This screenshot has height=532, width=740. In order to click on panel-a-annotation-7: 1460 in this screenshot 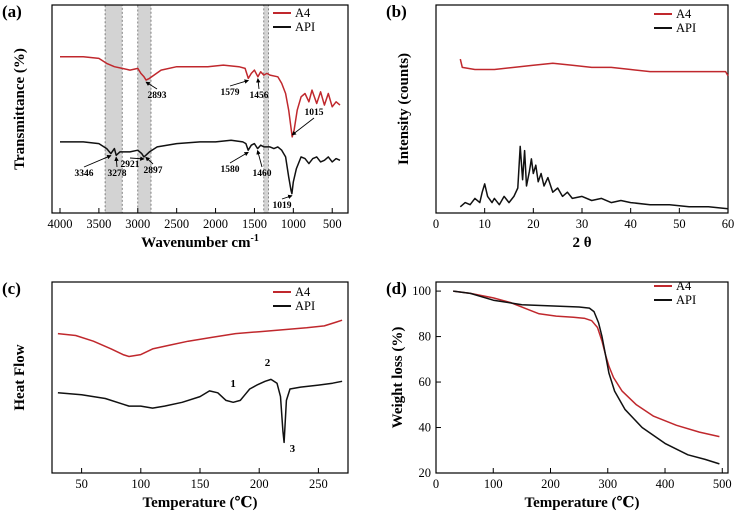, I will do `click(262, 174)`.